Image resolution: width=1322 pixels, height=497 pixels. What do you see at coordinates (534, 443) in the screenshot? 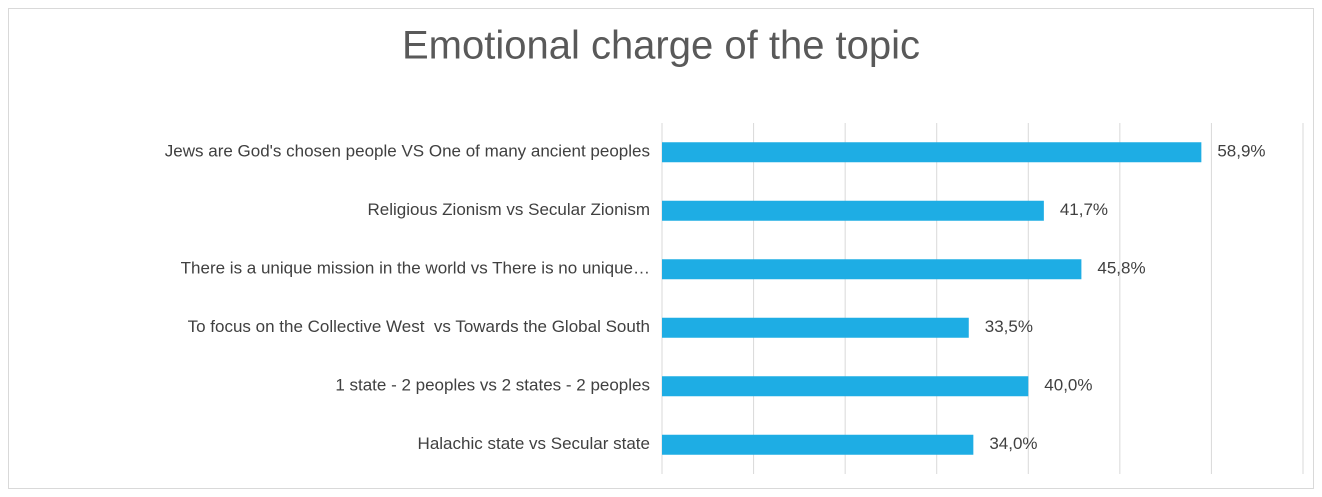
I see `y-tick-label: Halachic state vs Secular state` at bounding box center [534, 443].